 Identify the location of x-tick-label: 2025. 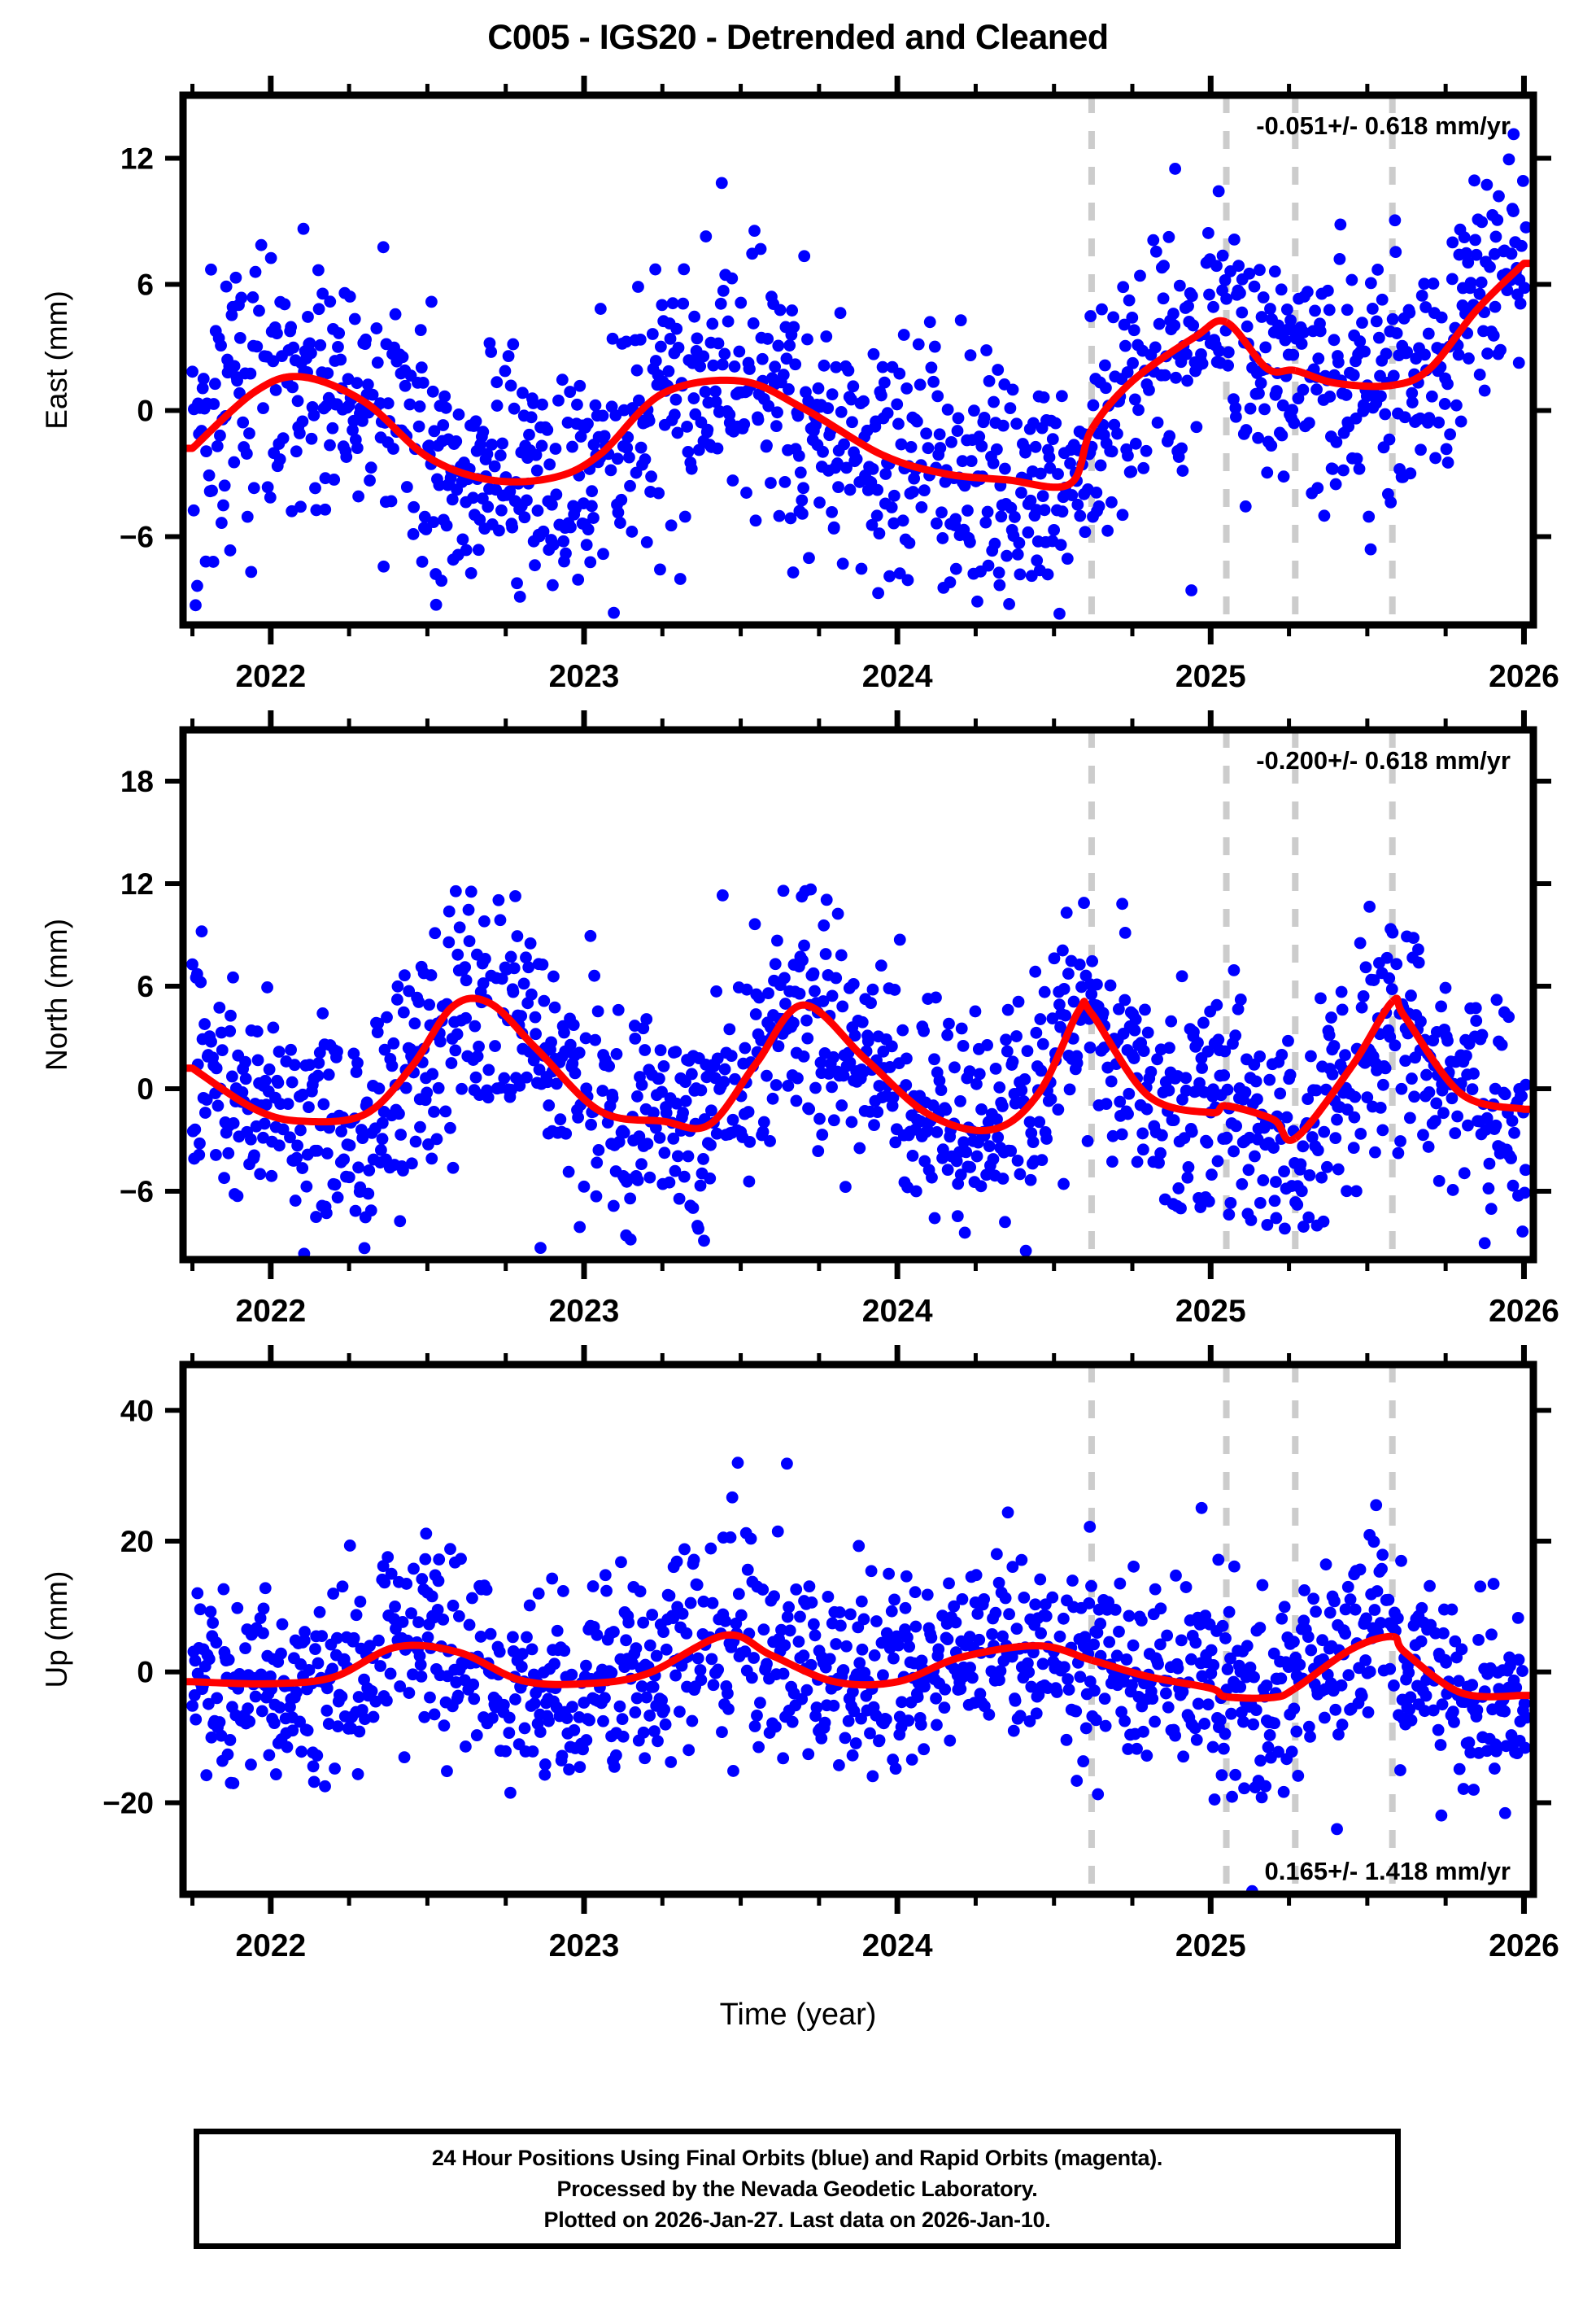
(1210, 1945).